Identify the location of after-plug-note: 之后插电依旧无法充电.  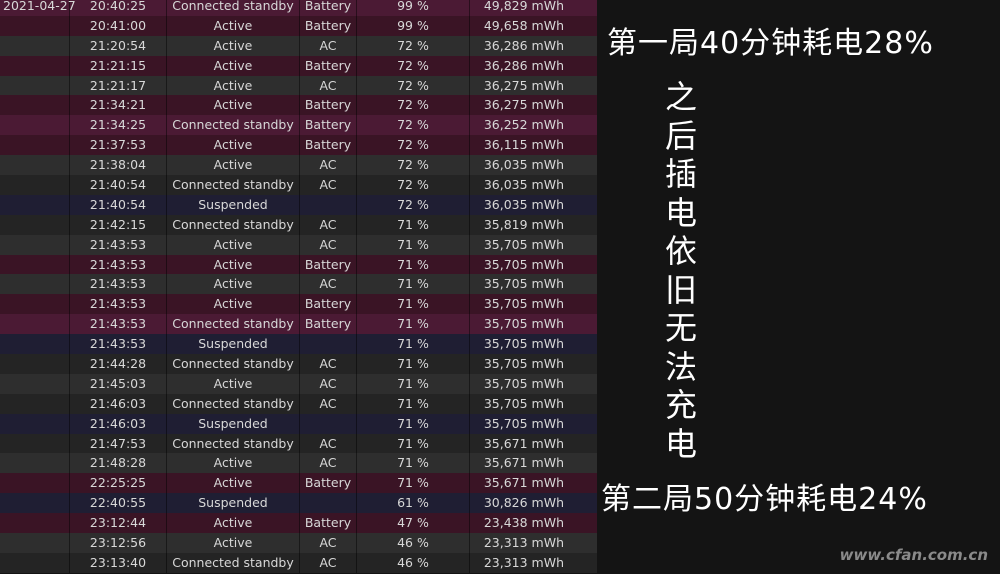
(680, 270).